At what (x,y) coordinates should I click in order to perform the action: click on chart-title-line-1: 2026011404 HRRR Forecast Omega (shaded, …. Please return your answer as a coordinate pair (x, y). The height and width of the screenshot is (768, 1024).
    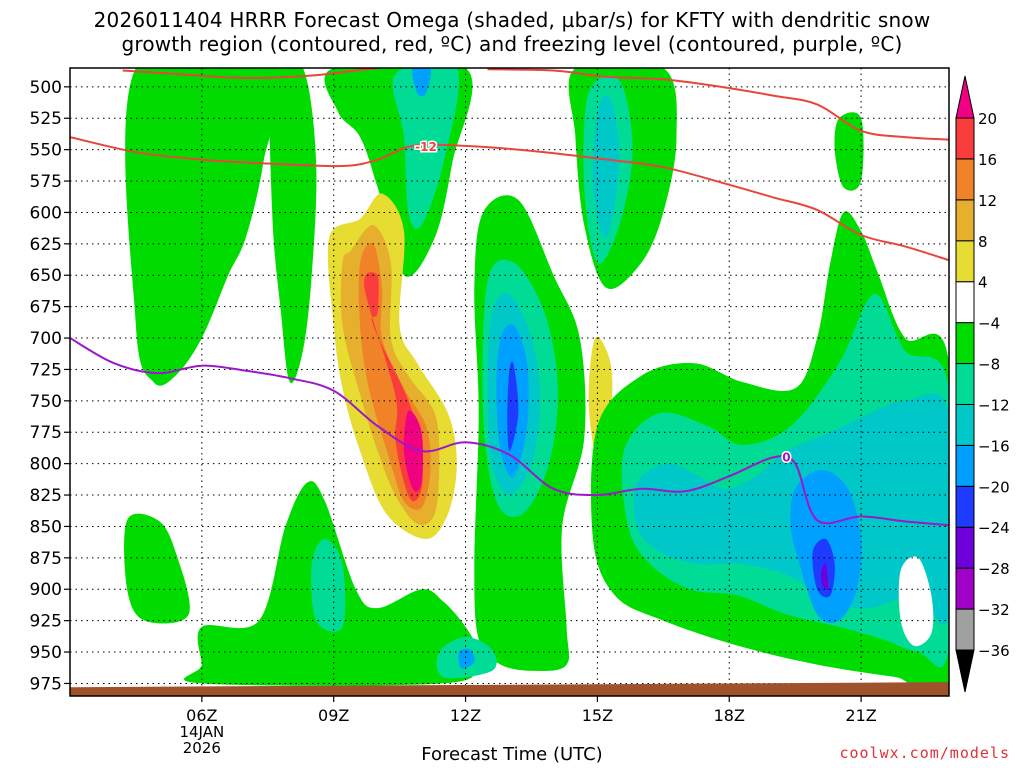
    Looking at the image, I should click on (512, 20).